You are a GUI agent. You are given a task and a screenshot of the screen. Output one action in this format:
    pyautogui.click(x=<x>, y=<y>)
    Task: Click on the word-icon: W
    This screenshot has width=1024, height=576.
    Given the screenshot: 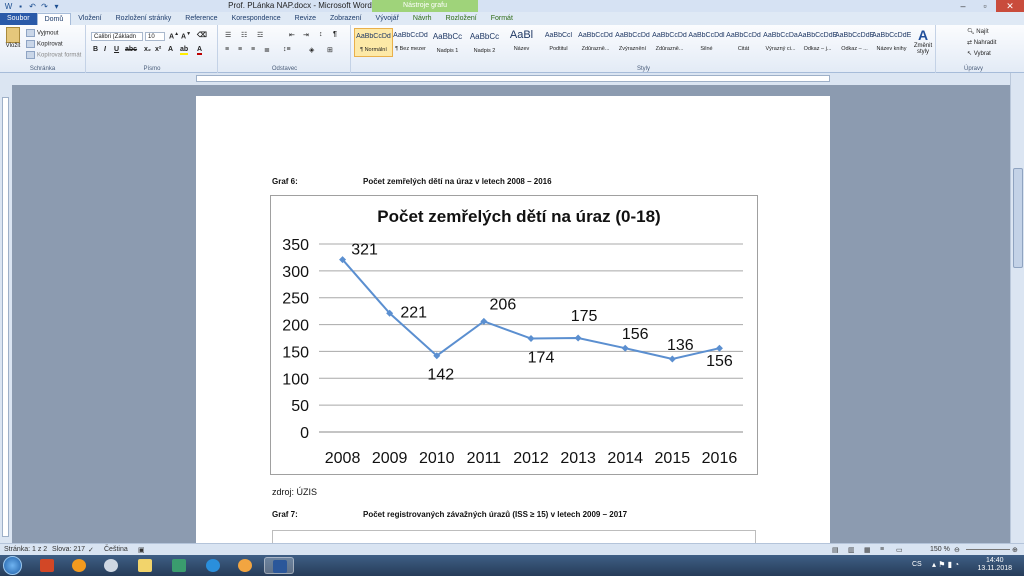 What is the action you would take?
    pyautogui.click(x=8, y=6)
    